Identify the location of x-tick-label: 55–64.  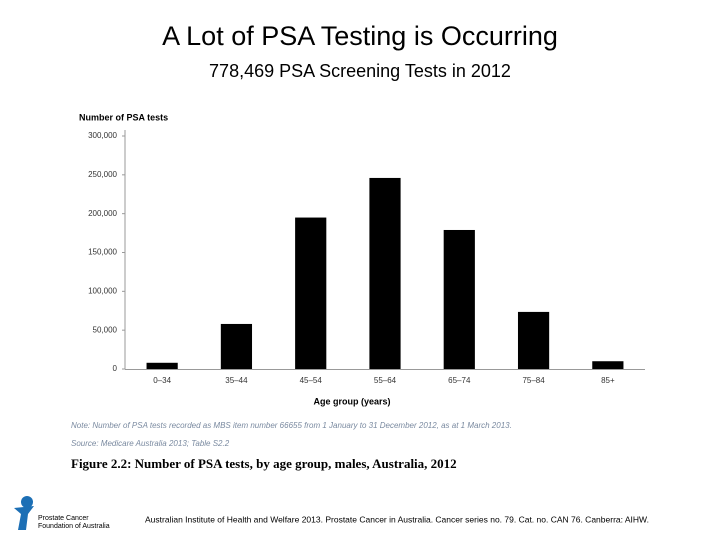
(385, 380).